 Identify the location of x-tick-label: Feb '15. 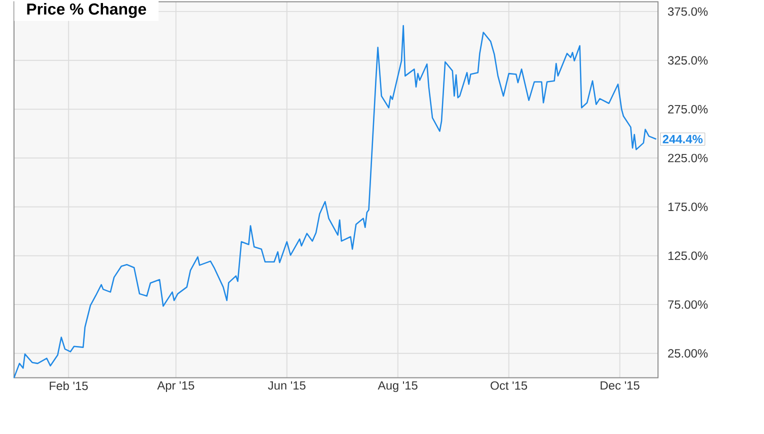
(69, 385).